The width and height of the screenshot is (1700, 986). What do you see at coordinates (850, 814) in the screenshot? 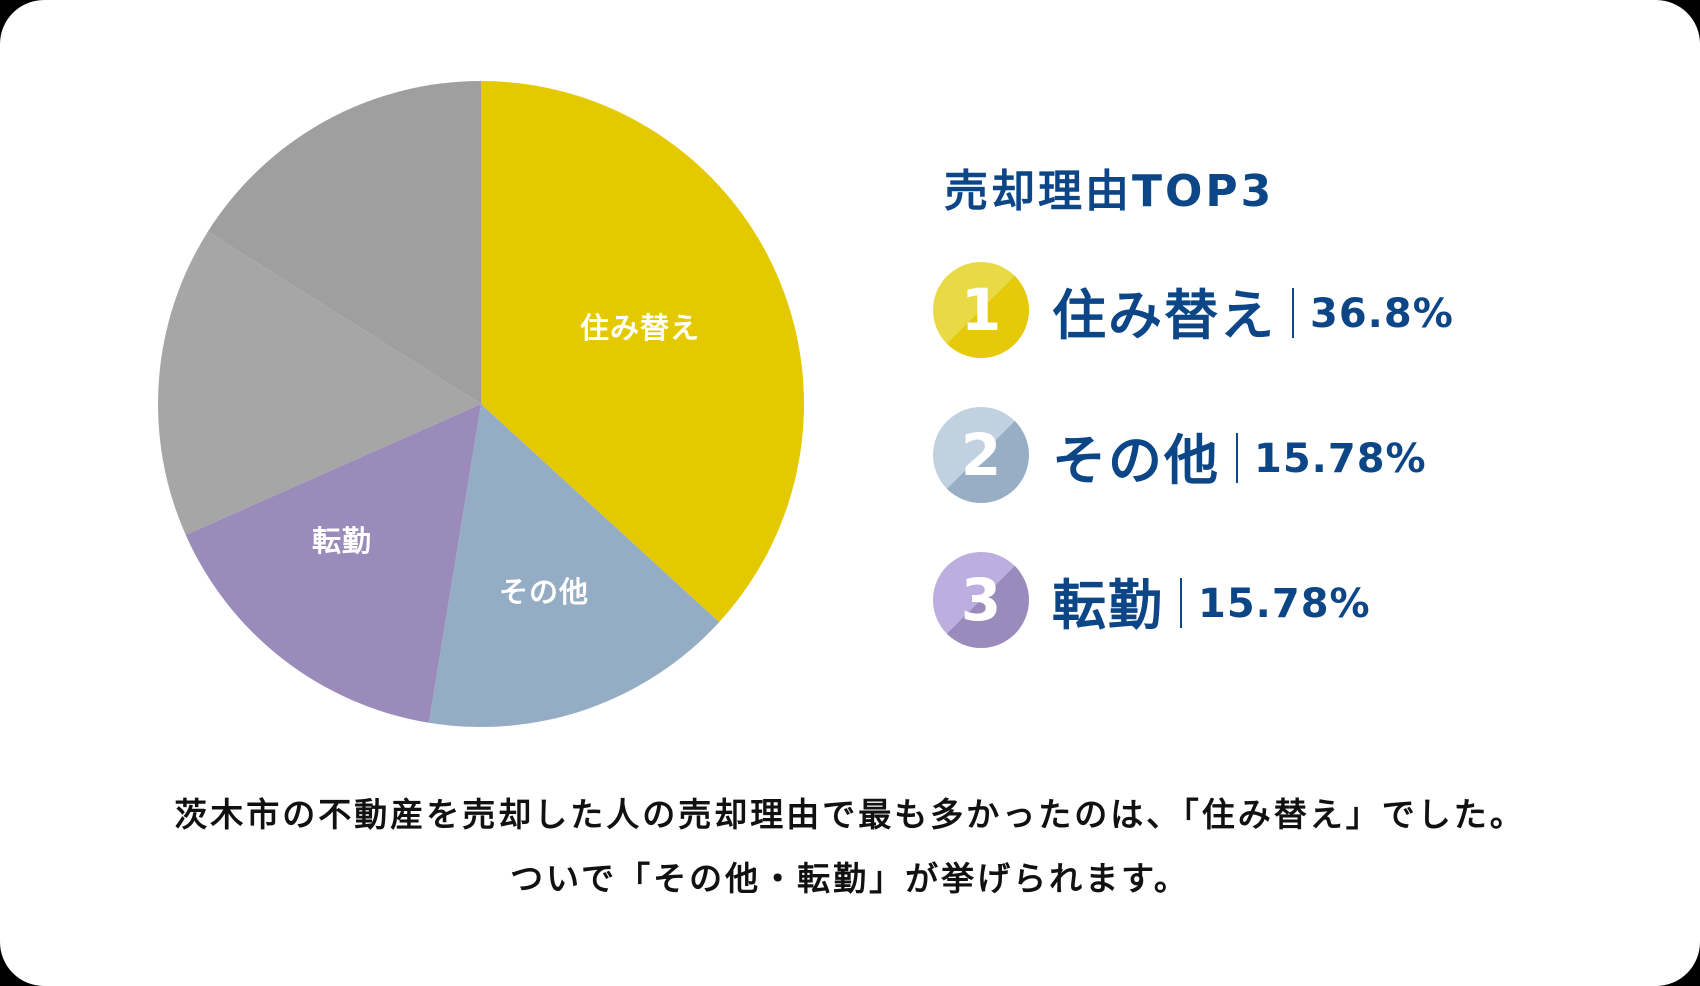
I see `caption-line-1: 茨木市の不動産を売却した人の売却理由で最も多かったのは、「住み替え」でした。` at bounding box center [850, 814].